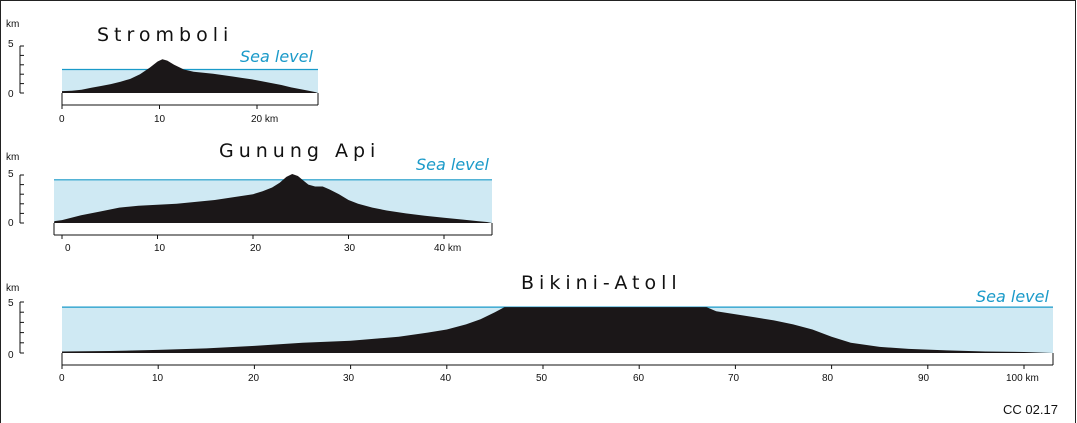 The width and height of the screenshot is (1077, 423). I want to click on x-tick-label: 90, so click(924, 378).